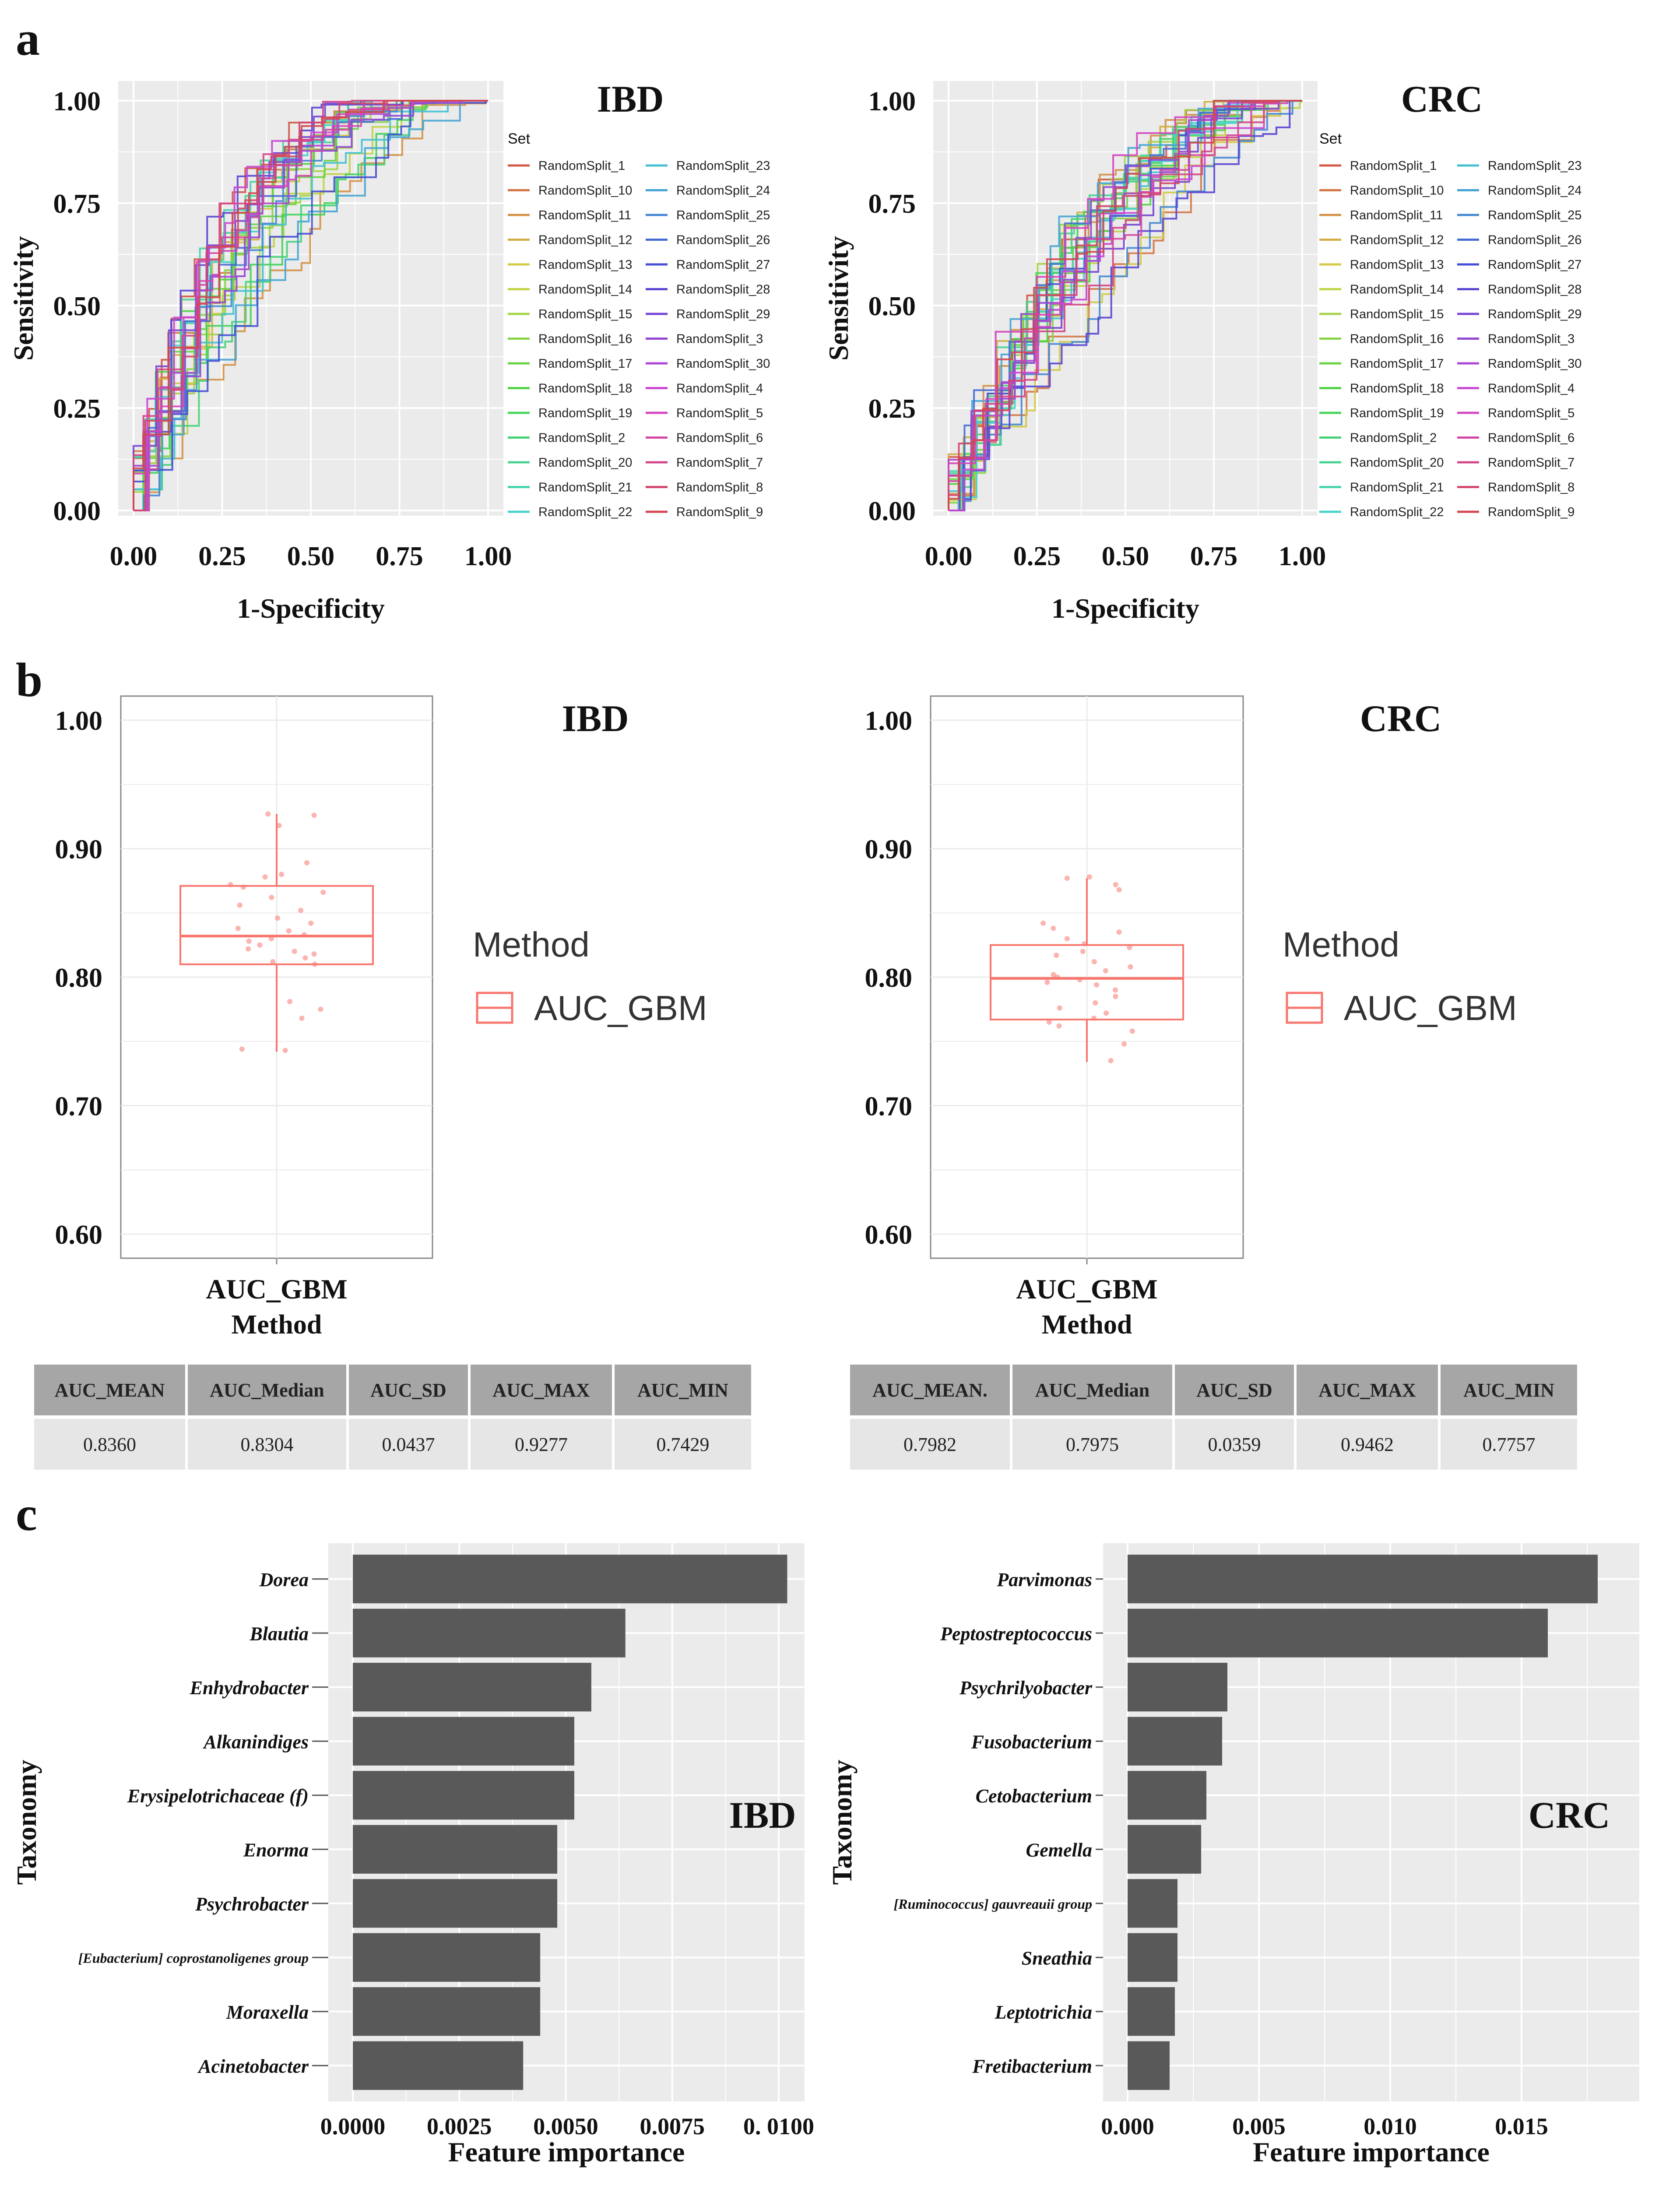  What do you see at coordinates (311, 556) in the screenshot?
I see `x-tick-label: 0.50` at bounding box center [311, 556].